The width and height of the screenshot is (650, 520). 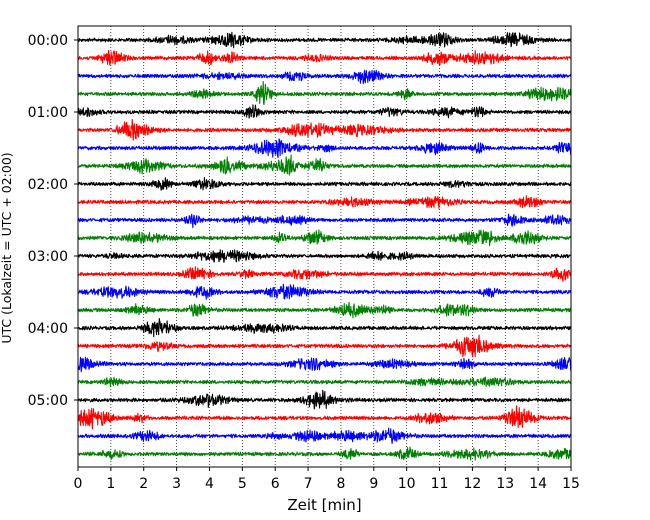 What do you see at coordinates (7, 247) in the screenshot?
I see `y-axis-label: UTC (Lokalzeit = UTC + 02:00)` at bounding box center [7, 247].